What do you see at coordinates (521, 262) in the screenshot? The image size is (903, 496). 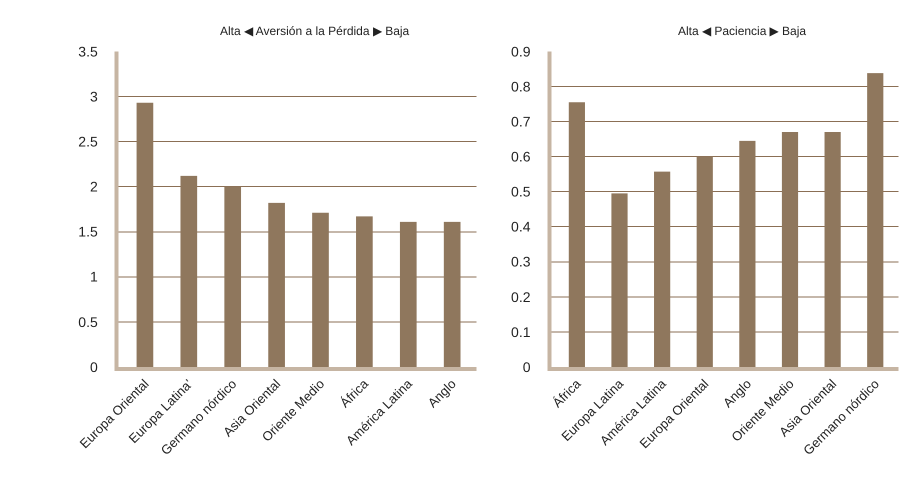 I see `y-tick-label: 0.3` at bounding box center [521, 262].